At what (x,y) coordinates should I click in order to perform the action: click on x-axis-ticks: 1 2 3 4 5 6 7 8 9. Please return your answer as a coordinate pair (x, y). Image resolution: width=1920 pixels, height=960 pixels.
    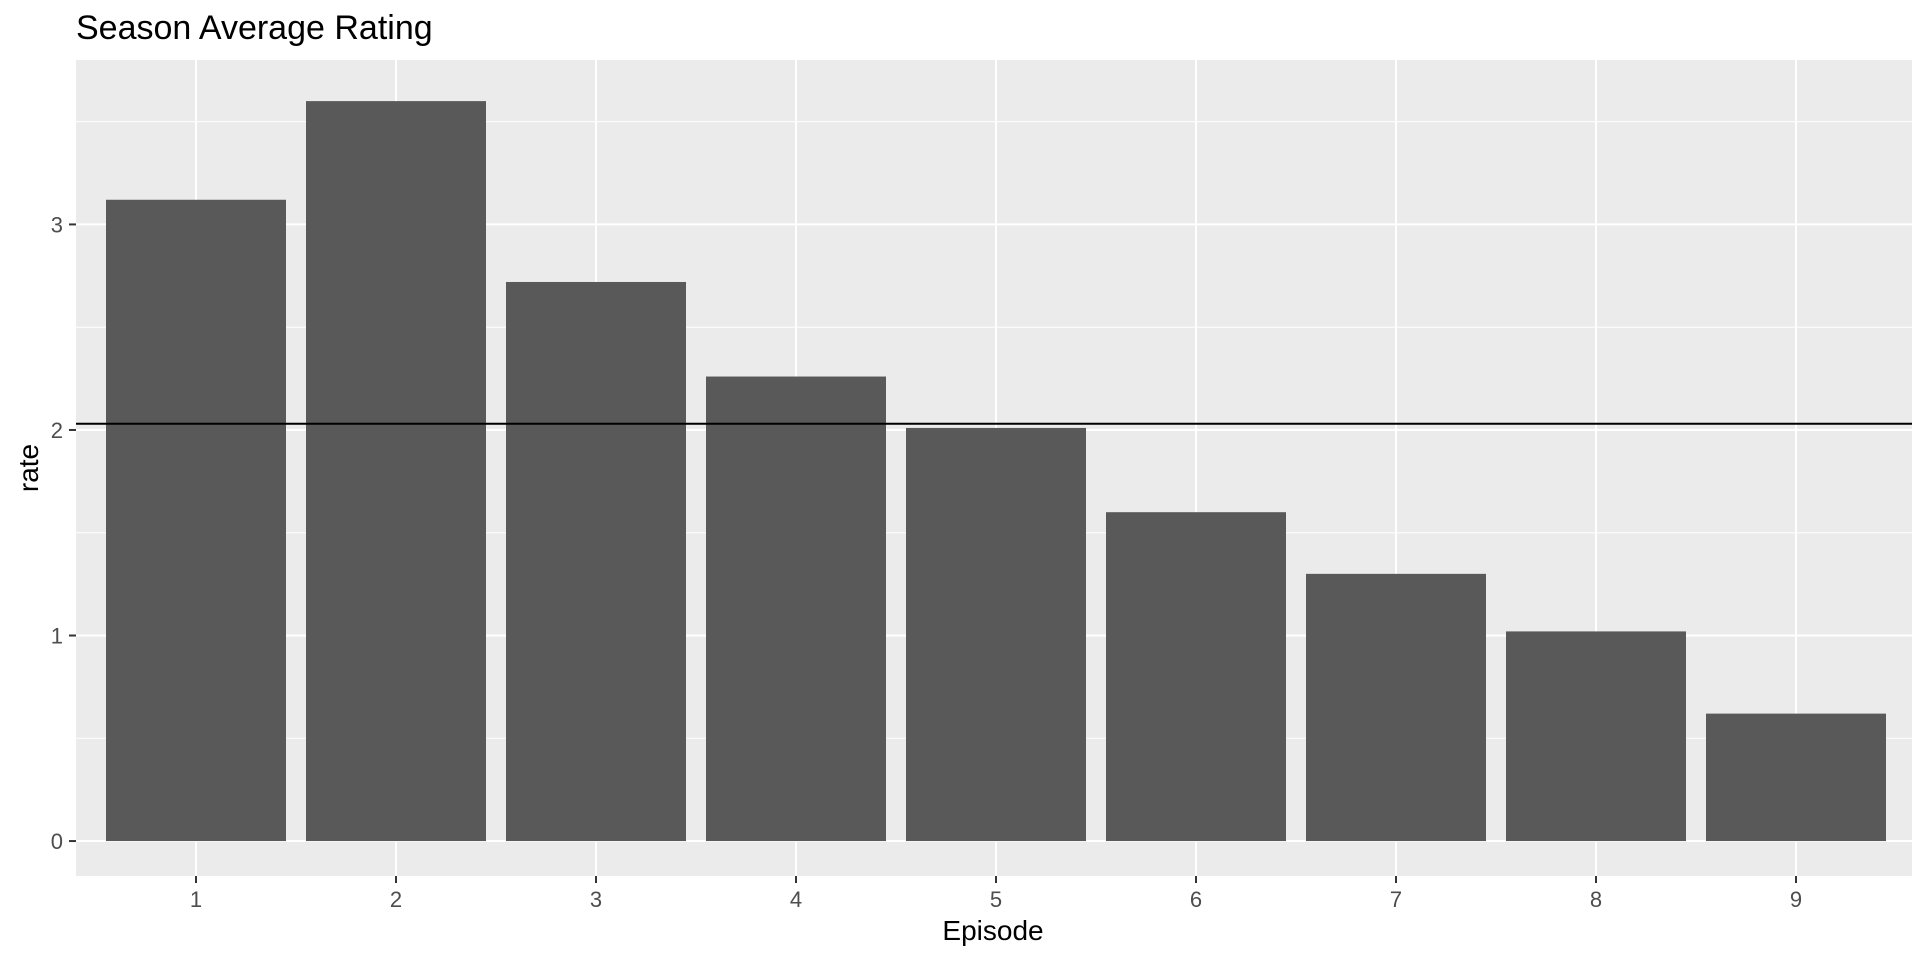
    Looking at the image, I should click on (996, 894).